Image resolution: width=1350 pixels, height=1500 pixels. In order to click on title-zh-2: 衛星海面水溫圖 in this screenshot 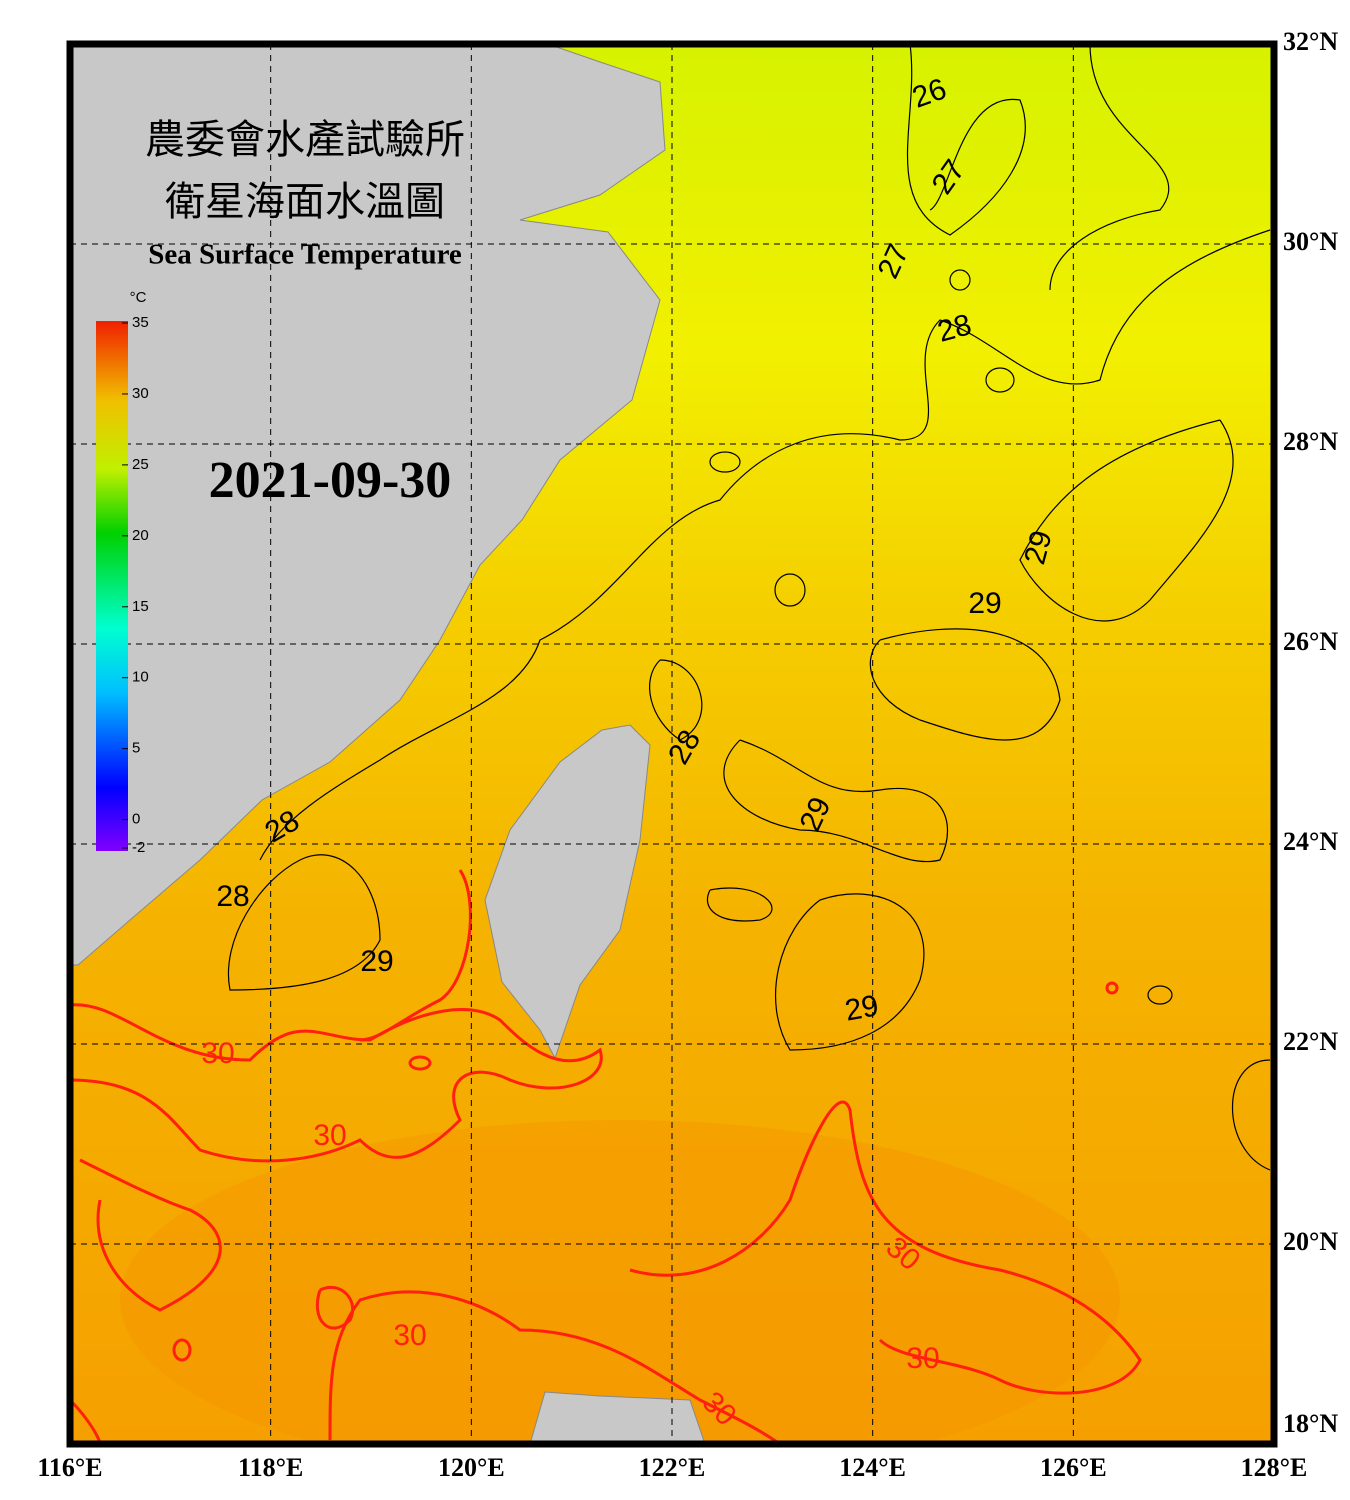, I will do `click(305, 202)`.